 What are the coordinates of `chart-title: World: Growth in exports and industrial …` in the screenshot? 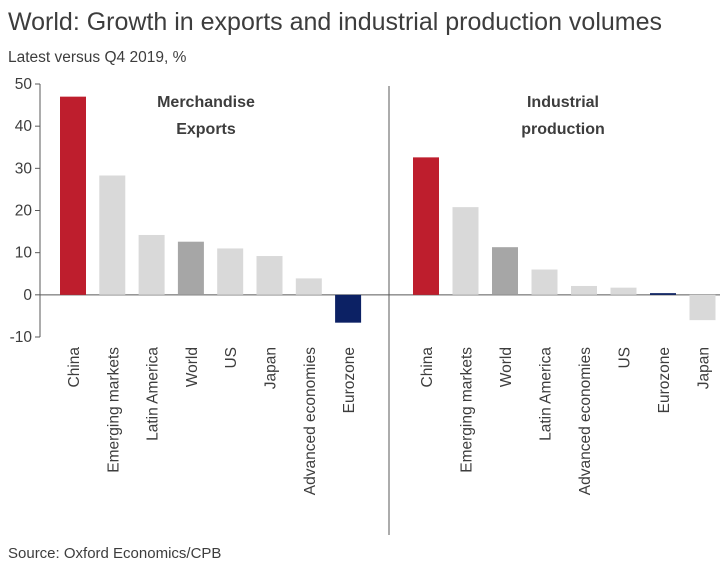 It's located at (335, 22).